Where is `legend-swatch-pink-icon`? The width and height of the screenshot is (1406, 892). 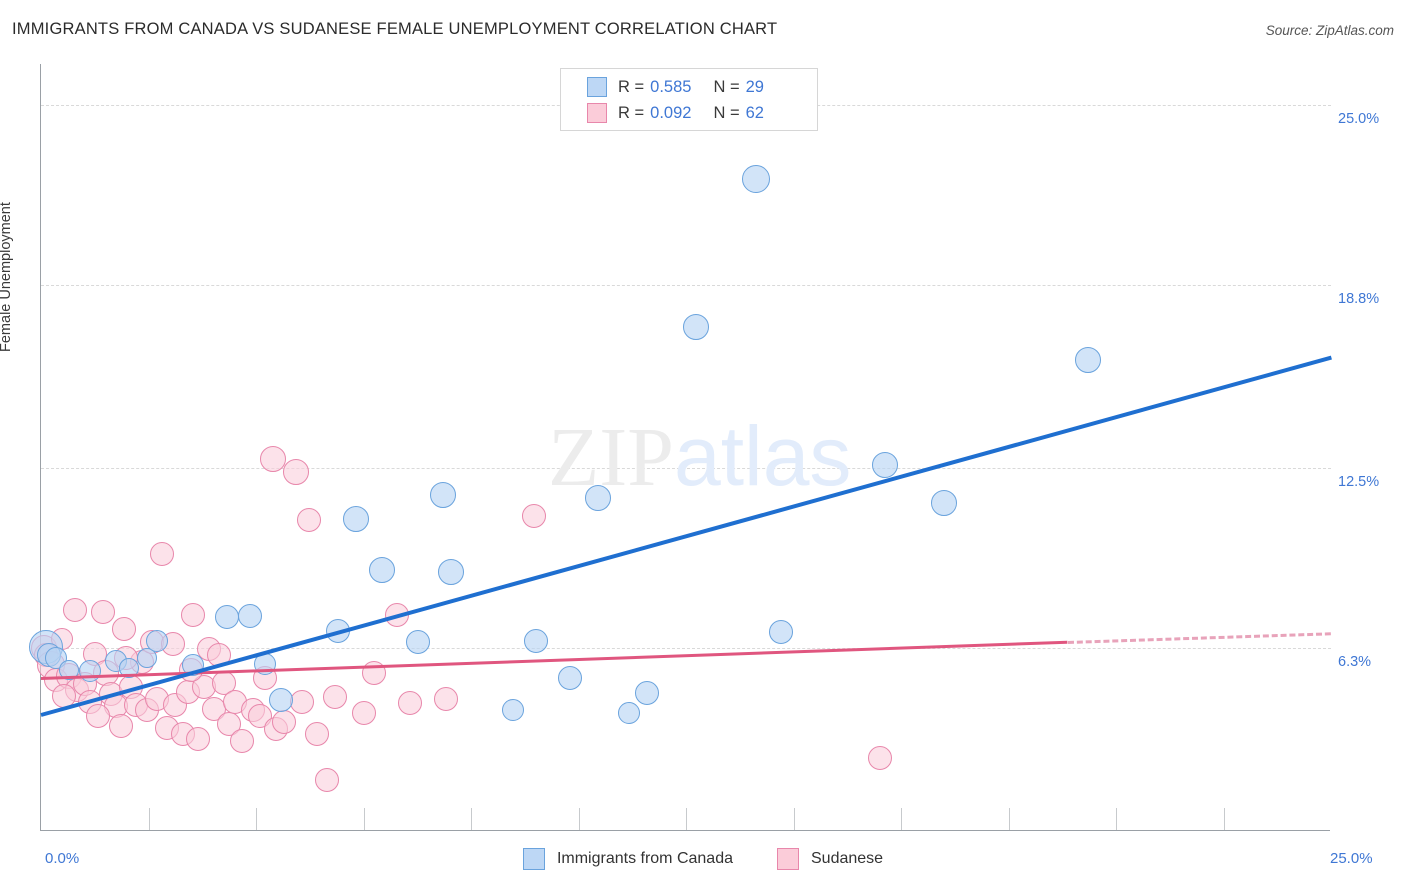
legend-swatch-pink-icon is located at coordinates (597, 113).